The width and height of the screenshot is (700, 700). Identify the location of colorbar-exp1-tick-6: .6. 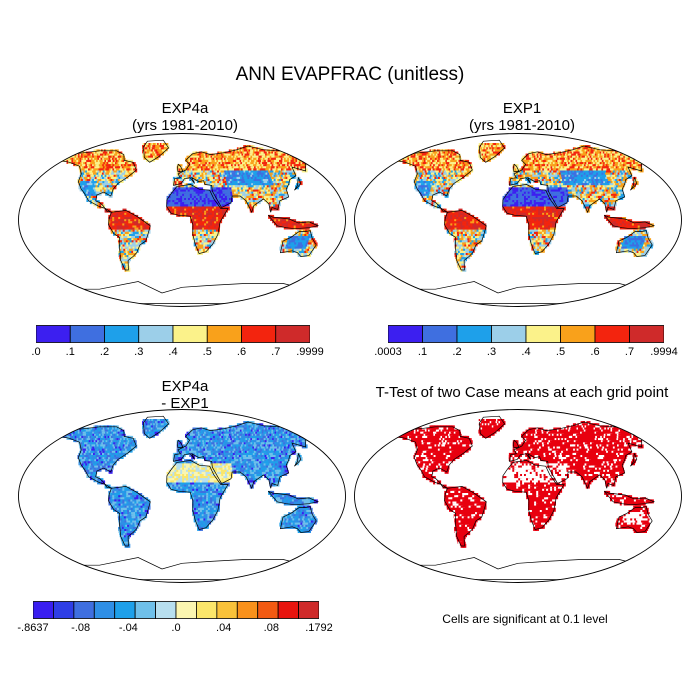
(595, 352).